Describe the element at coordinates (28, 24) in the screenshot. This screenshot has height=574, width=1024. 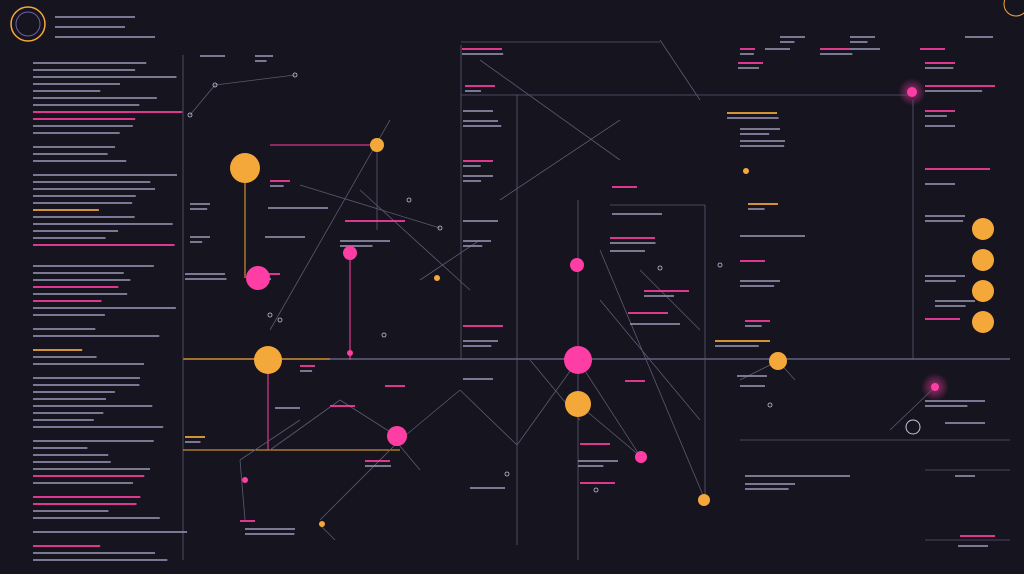
I see `logo-ring` at that location.